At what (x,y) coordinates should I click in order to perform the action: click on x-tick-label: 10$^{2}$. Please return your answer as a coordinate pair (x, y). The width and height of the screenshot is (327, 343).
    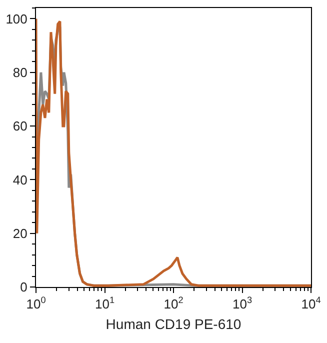
    Looking at the image, I should click on (174, 303).